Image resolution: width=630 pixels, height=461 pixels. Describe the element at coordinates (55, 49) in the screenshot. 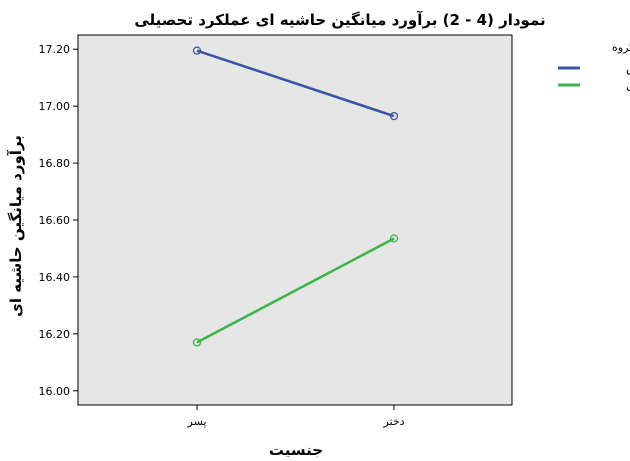

I see `y-tick-label: 17.20` at that location.